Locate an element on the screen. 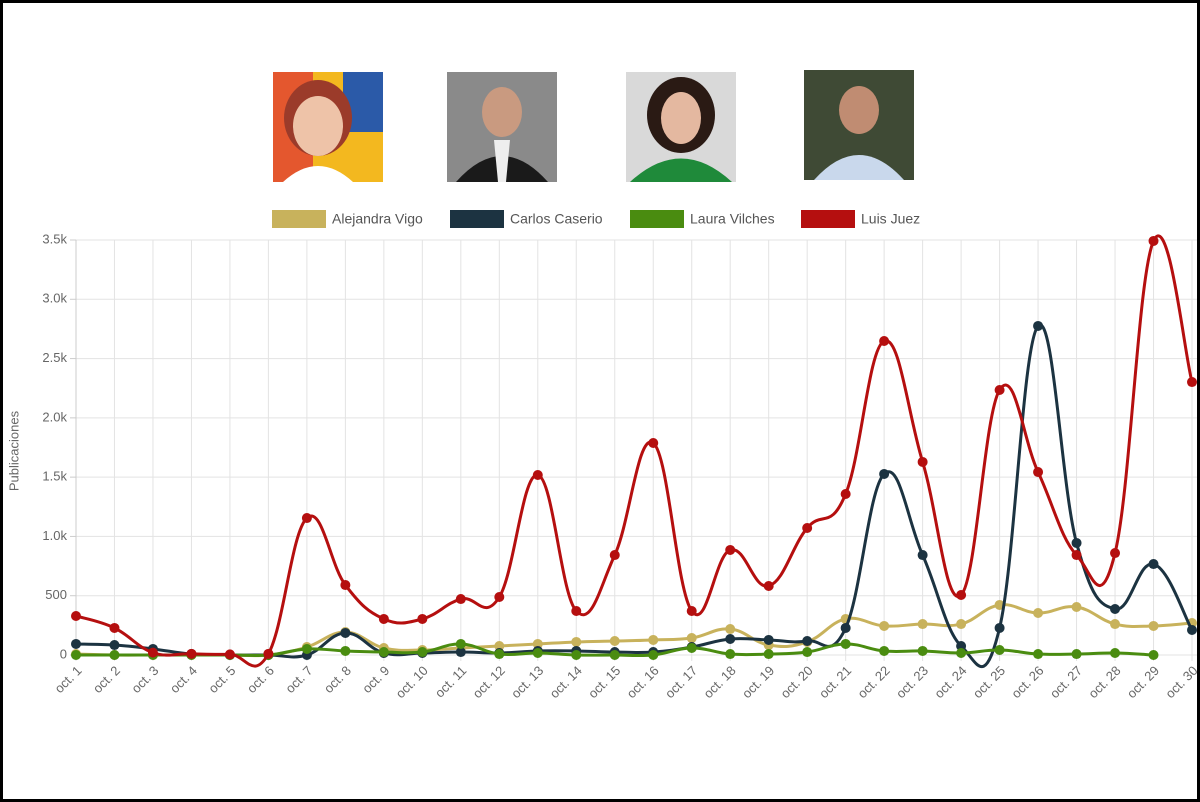 This screenshot has width=1200, height=802. x-tick-label: oct. 22 is located at coordinates (873, 682).